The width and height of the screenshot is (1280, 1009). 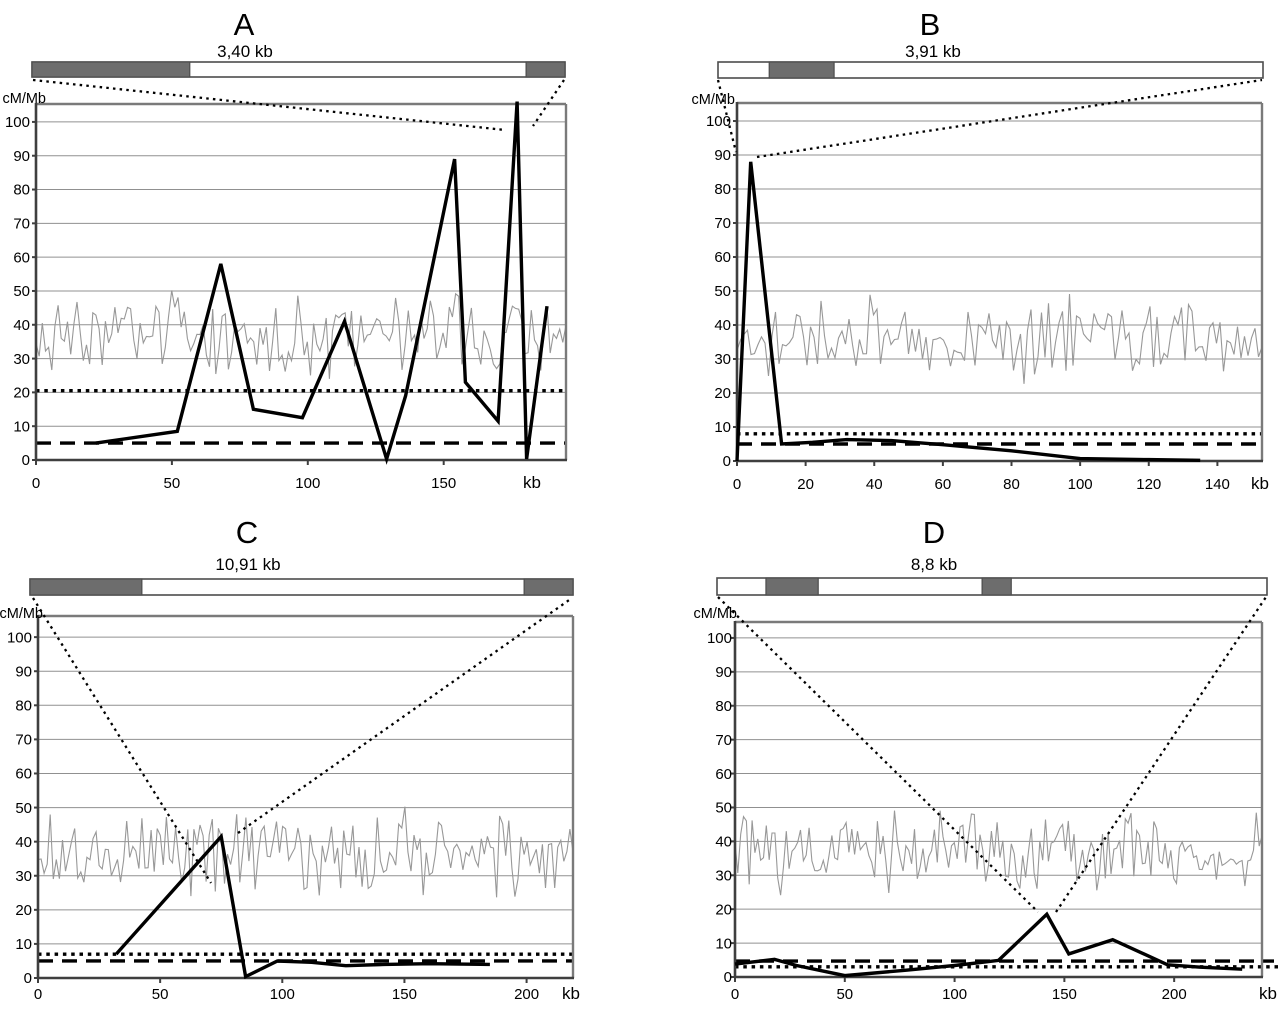 I want to click on panel-d-background-rate-line, so click(x=998, y=853).